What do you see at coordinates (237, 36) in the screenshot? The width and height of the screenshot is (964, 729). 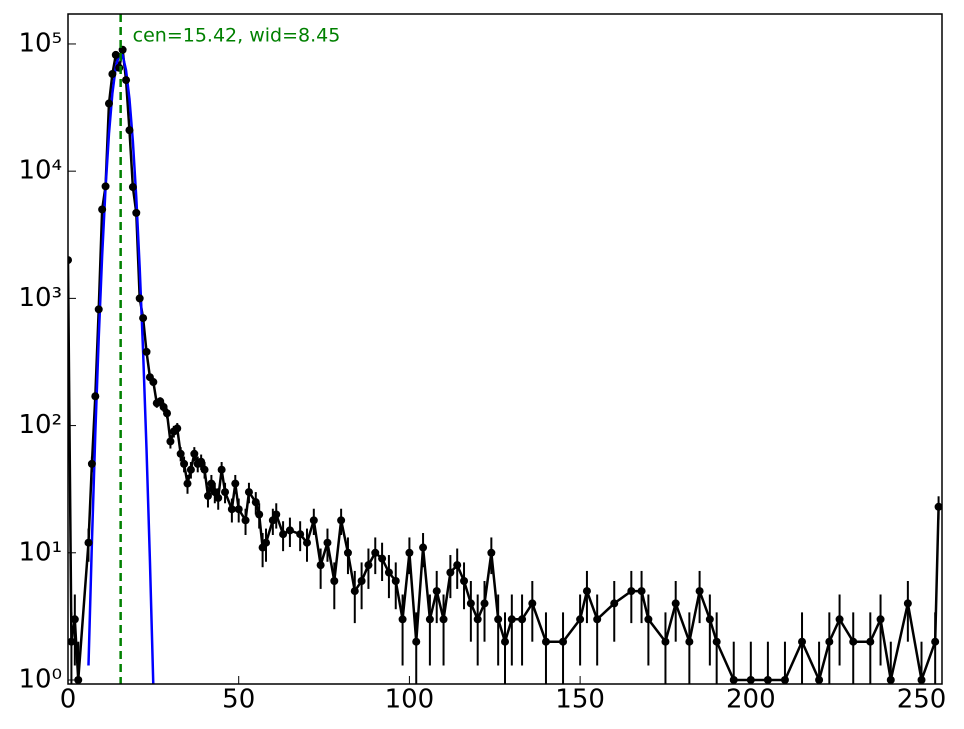 I see `center-annotation: cen=15.42, wid=8.45` at bounding box center [237, 36].